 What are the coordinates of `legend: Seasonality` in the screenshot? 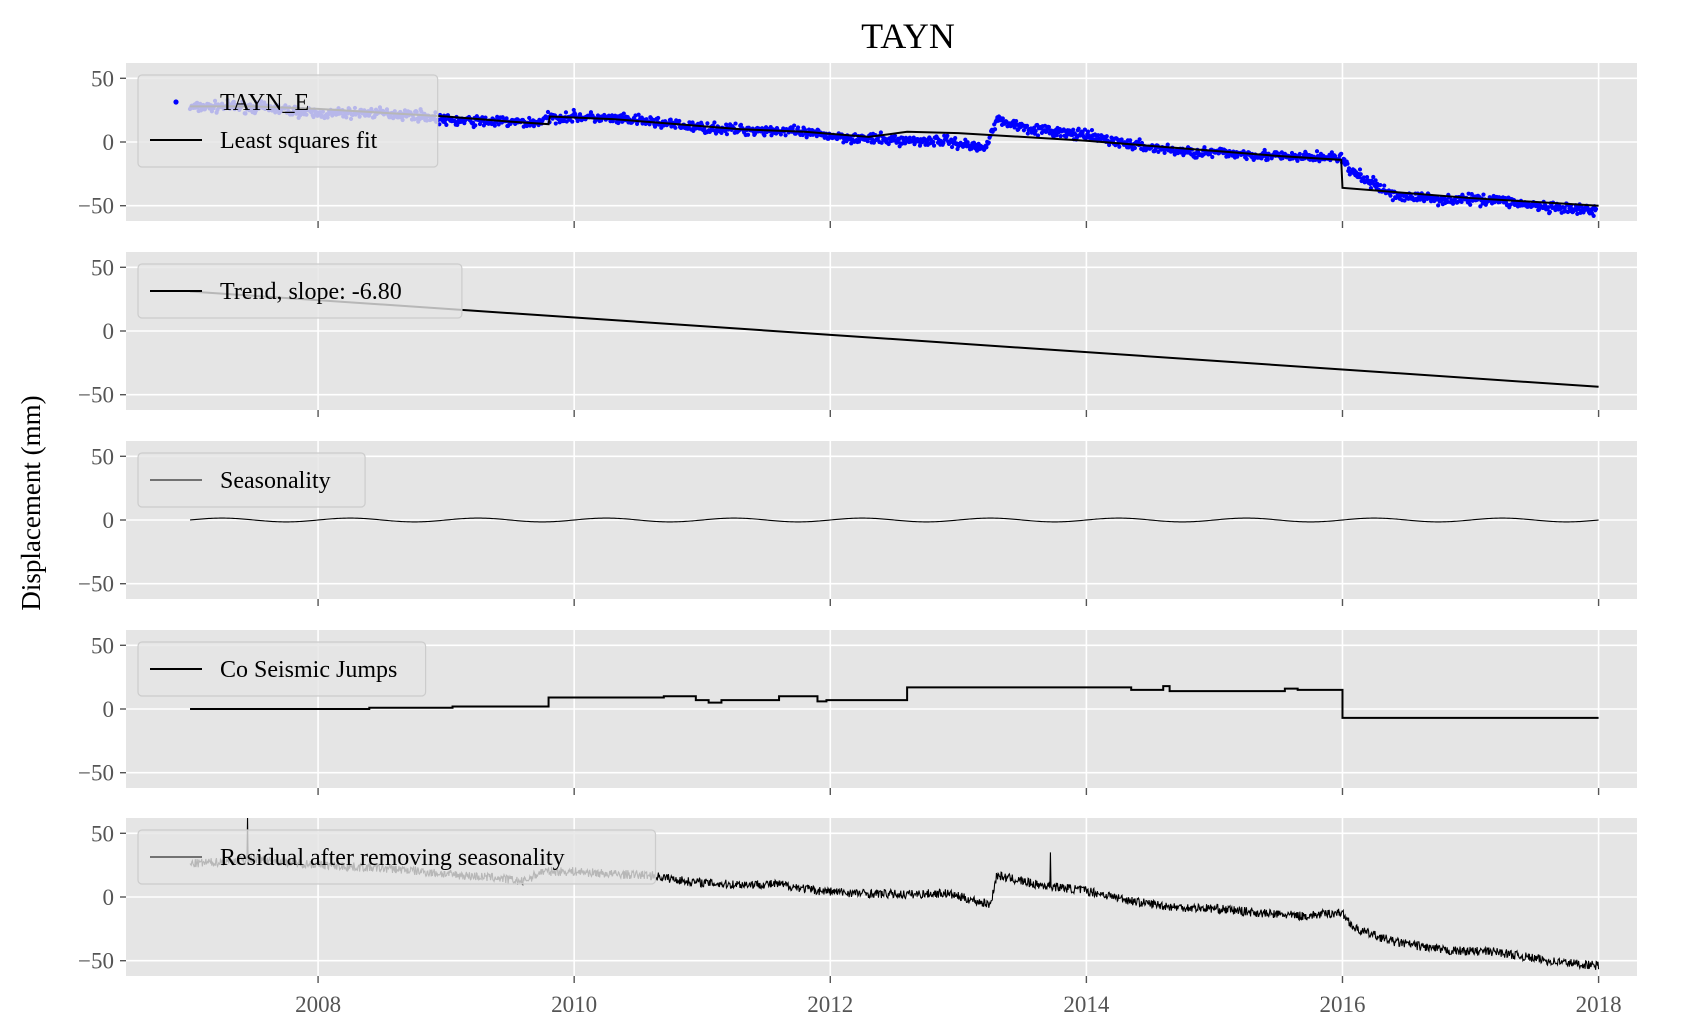 It's located at (251, 480).